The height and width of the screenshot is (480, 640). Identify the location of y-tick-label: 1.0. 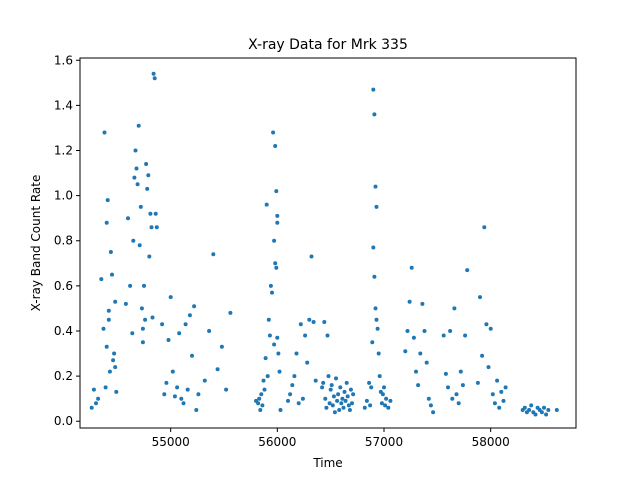
(63, 196).